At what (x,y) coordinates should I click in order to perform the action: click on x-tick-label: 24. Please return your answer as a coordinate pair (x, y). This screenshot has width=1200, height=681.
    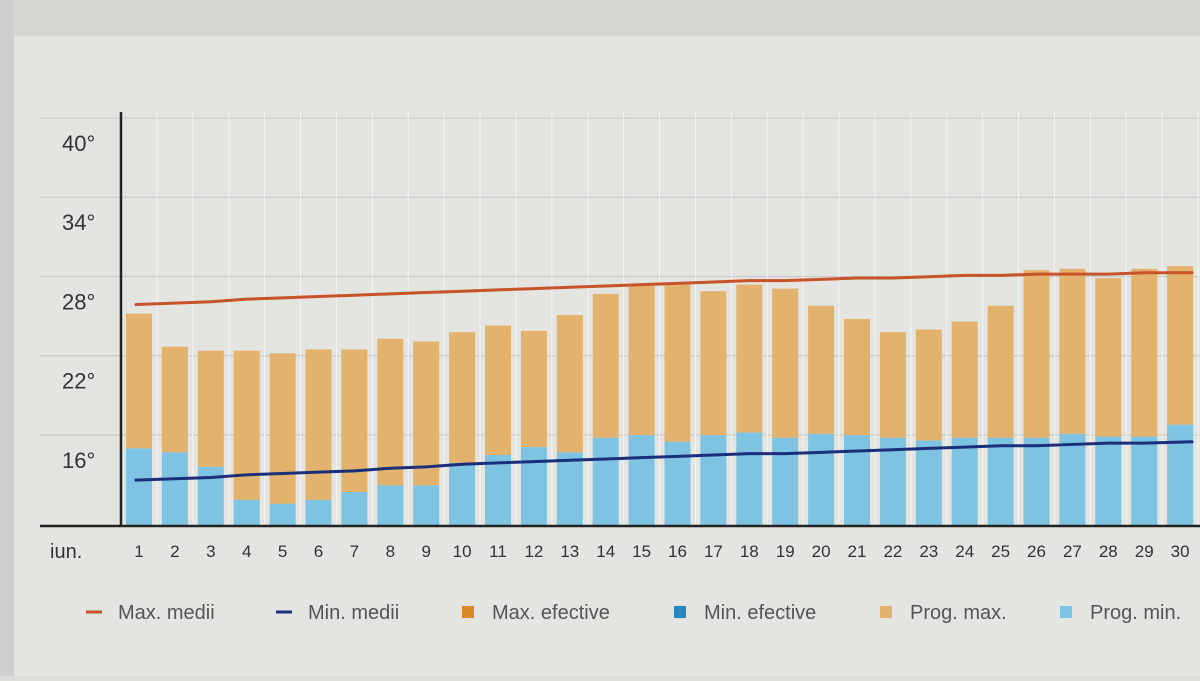
    Looking at the image, I should click on (964, 551).